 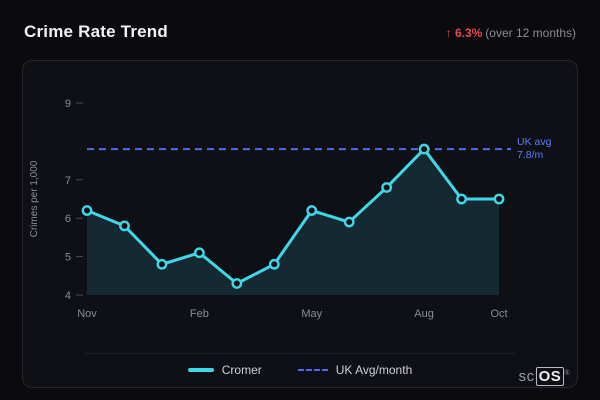 What do you see at coordinates (448, 33) in the screenshot?
I see `up-arrow-icon: ↑` at bounding box center [448, 33].